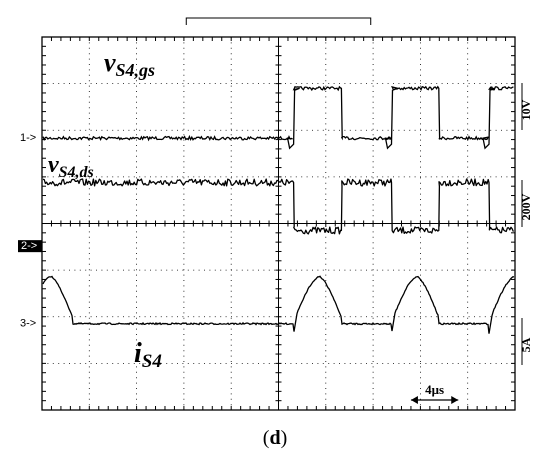 This screenshot has width=550, height=468. Describe the element at coordinates (278, 117) in the screenshot. I see `trace-vS4-gs` at that location.